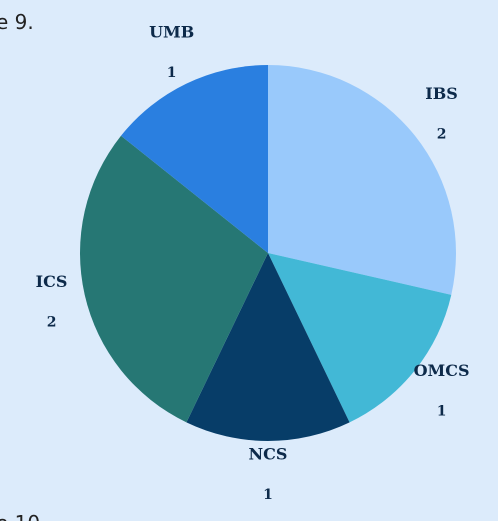  Describe the element at coordinates (442, 370) in the screenshot. I see `slice-label: OMCS` at that location.